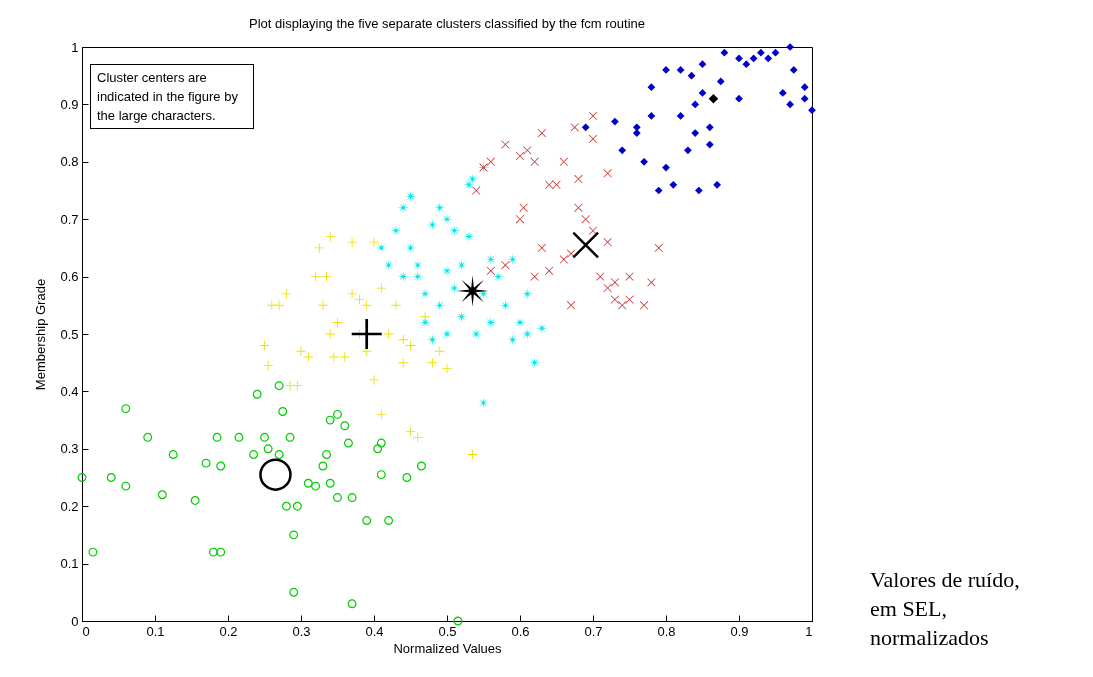 Image resolution: width=1093 pixels, height=677 pixels. What do you see at coordinates (172, 96) in the screenshot?
I see `note-box: Cluster centers are indicated in the figure by the large characters.` at bounding box center [172, 96].